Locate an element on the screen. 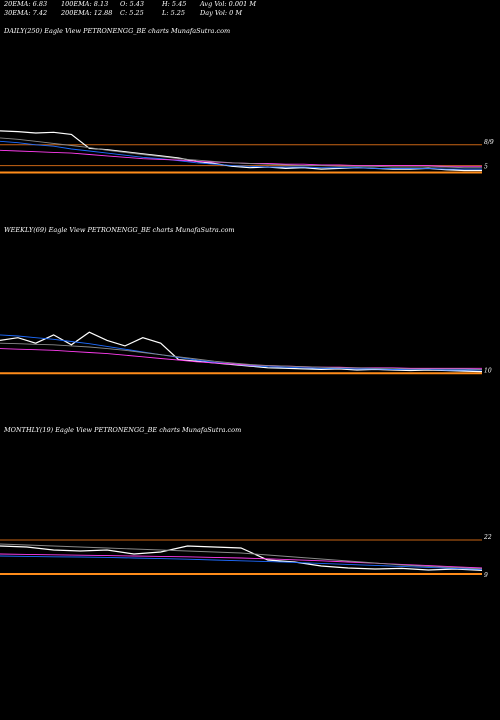  daily-price-chart: 8/9 5 is located at coordinates (247, 152).